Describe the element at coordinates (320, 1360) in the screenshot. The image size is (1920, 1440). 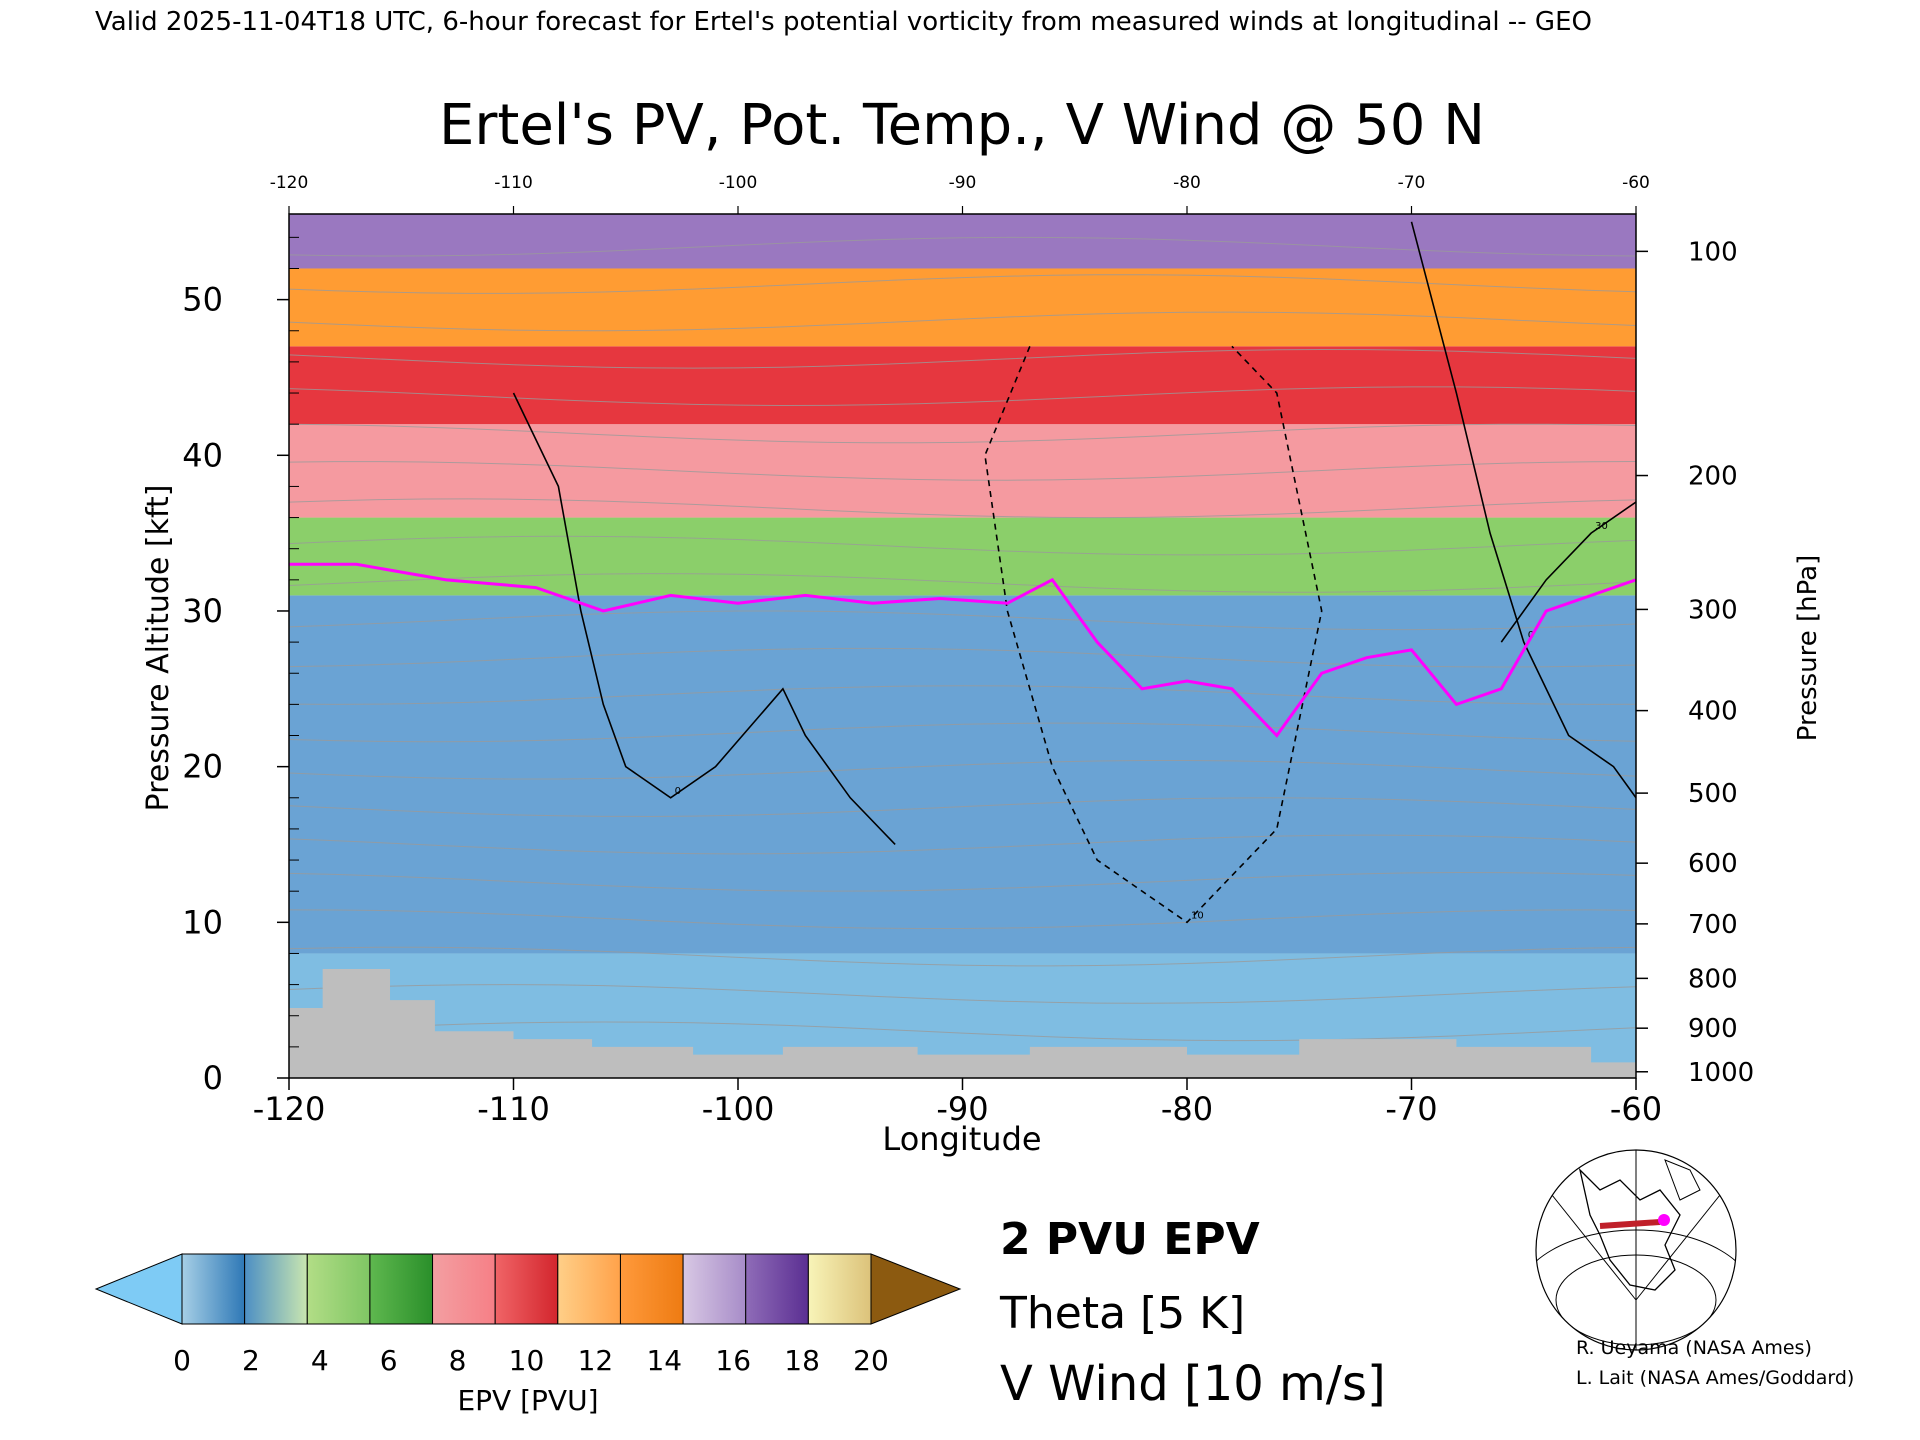
I see `colorbar-tick-label-2: 4` at that location.